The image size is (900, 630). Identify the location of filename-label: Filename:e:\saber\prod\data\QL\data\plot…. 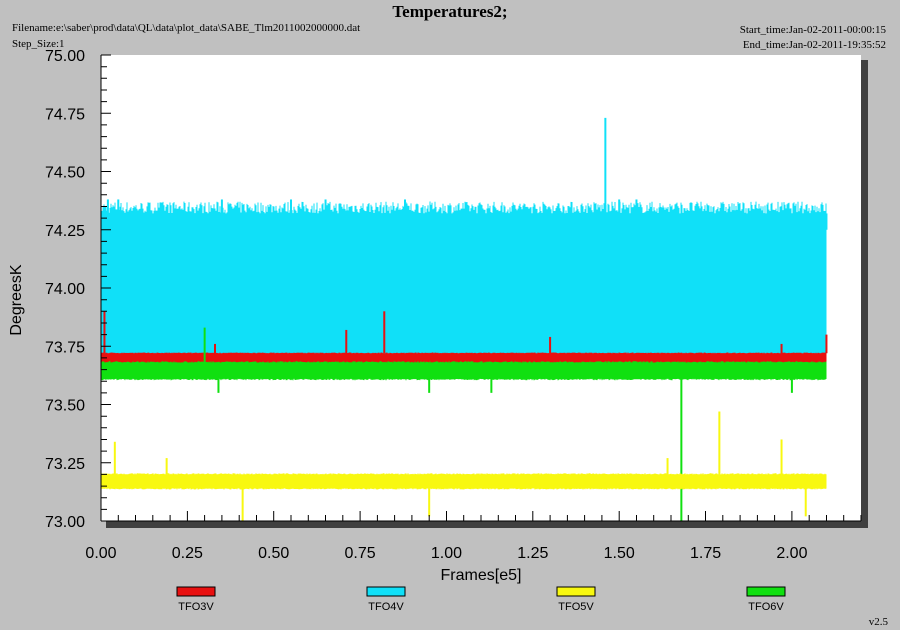
(186, 28).